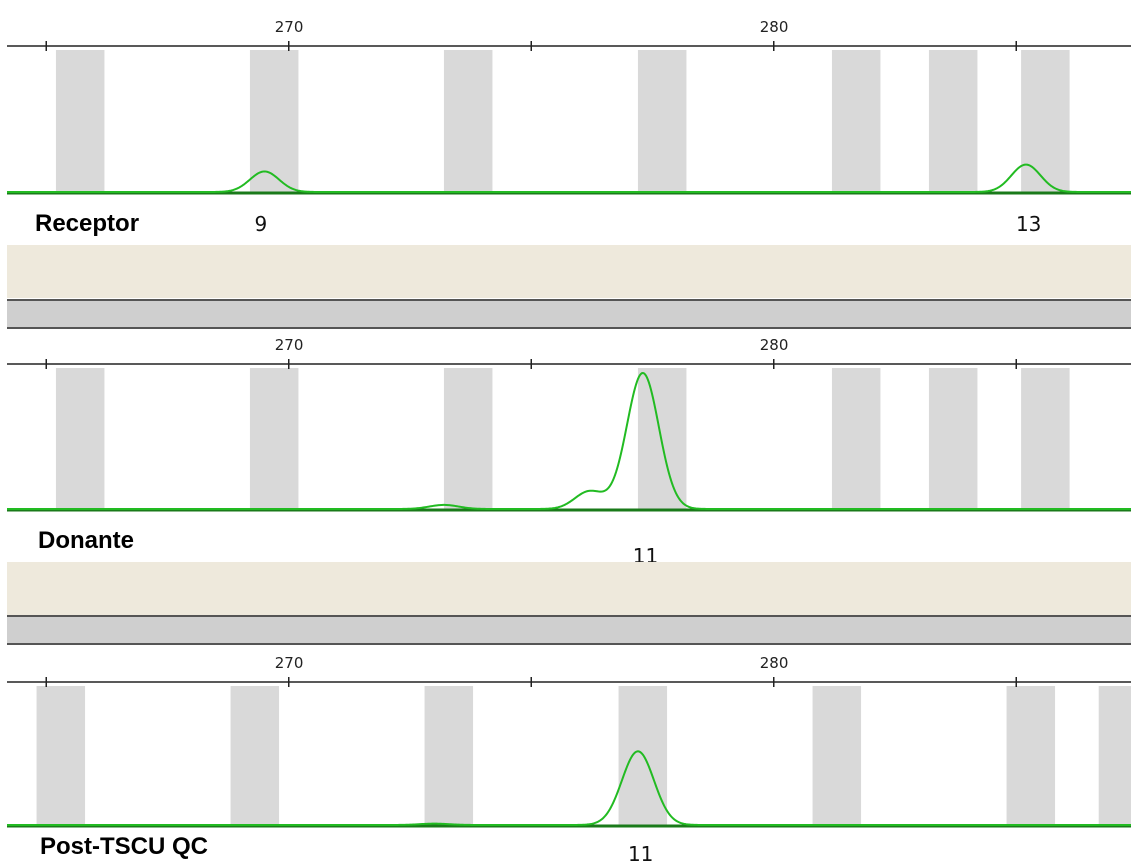  I want to click on sample-label: Post-TSCU QC, so click(124, 846).